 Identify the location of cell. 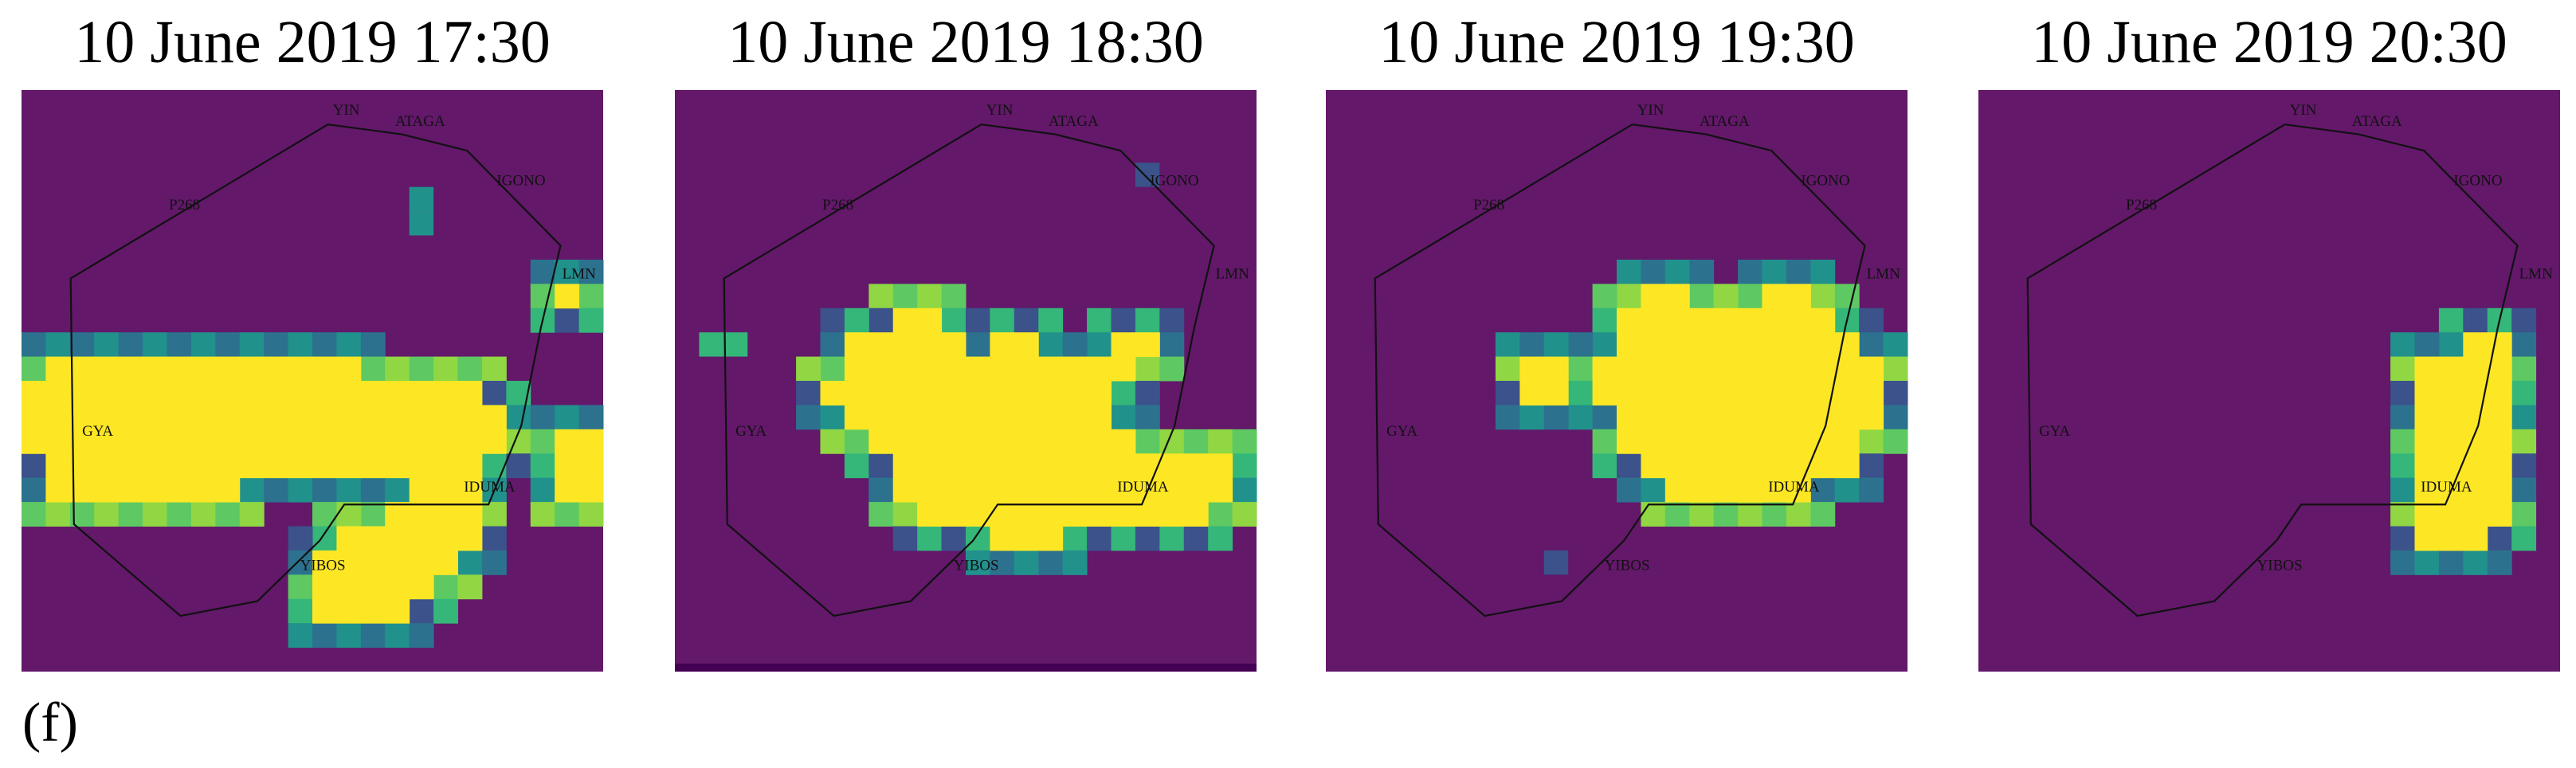
(711, 344).